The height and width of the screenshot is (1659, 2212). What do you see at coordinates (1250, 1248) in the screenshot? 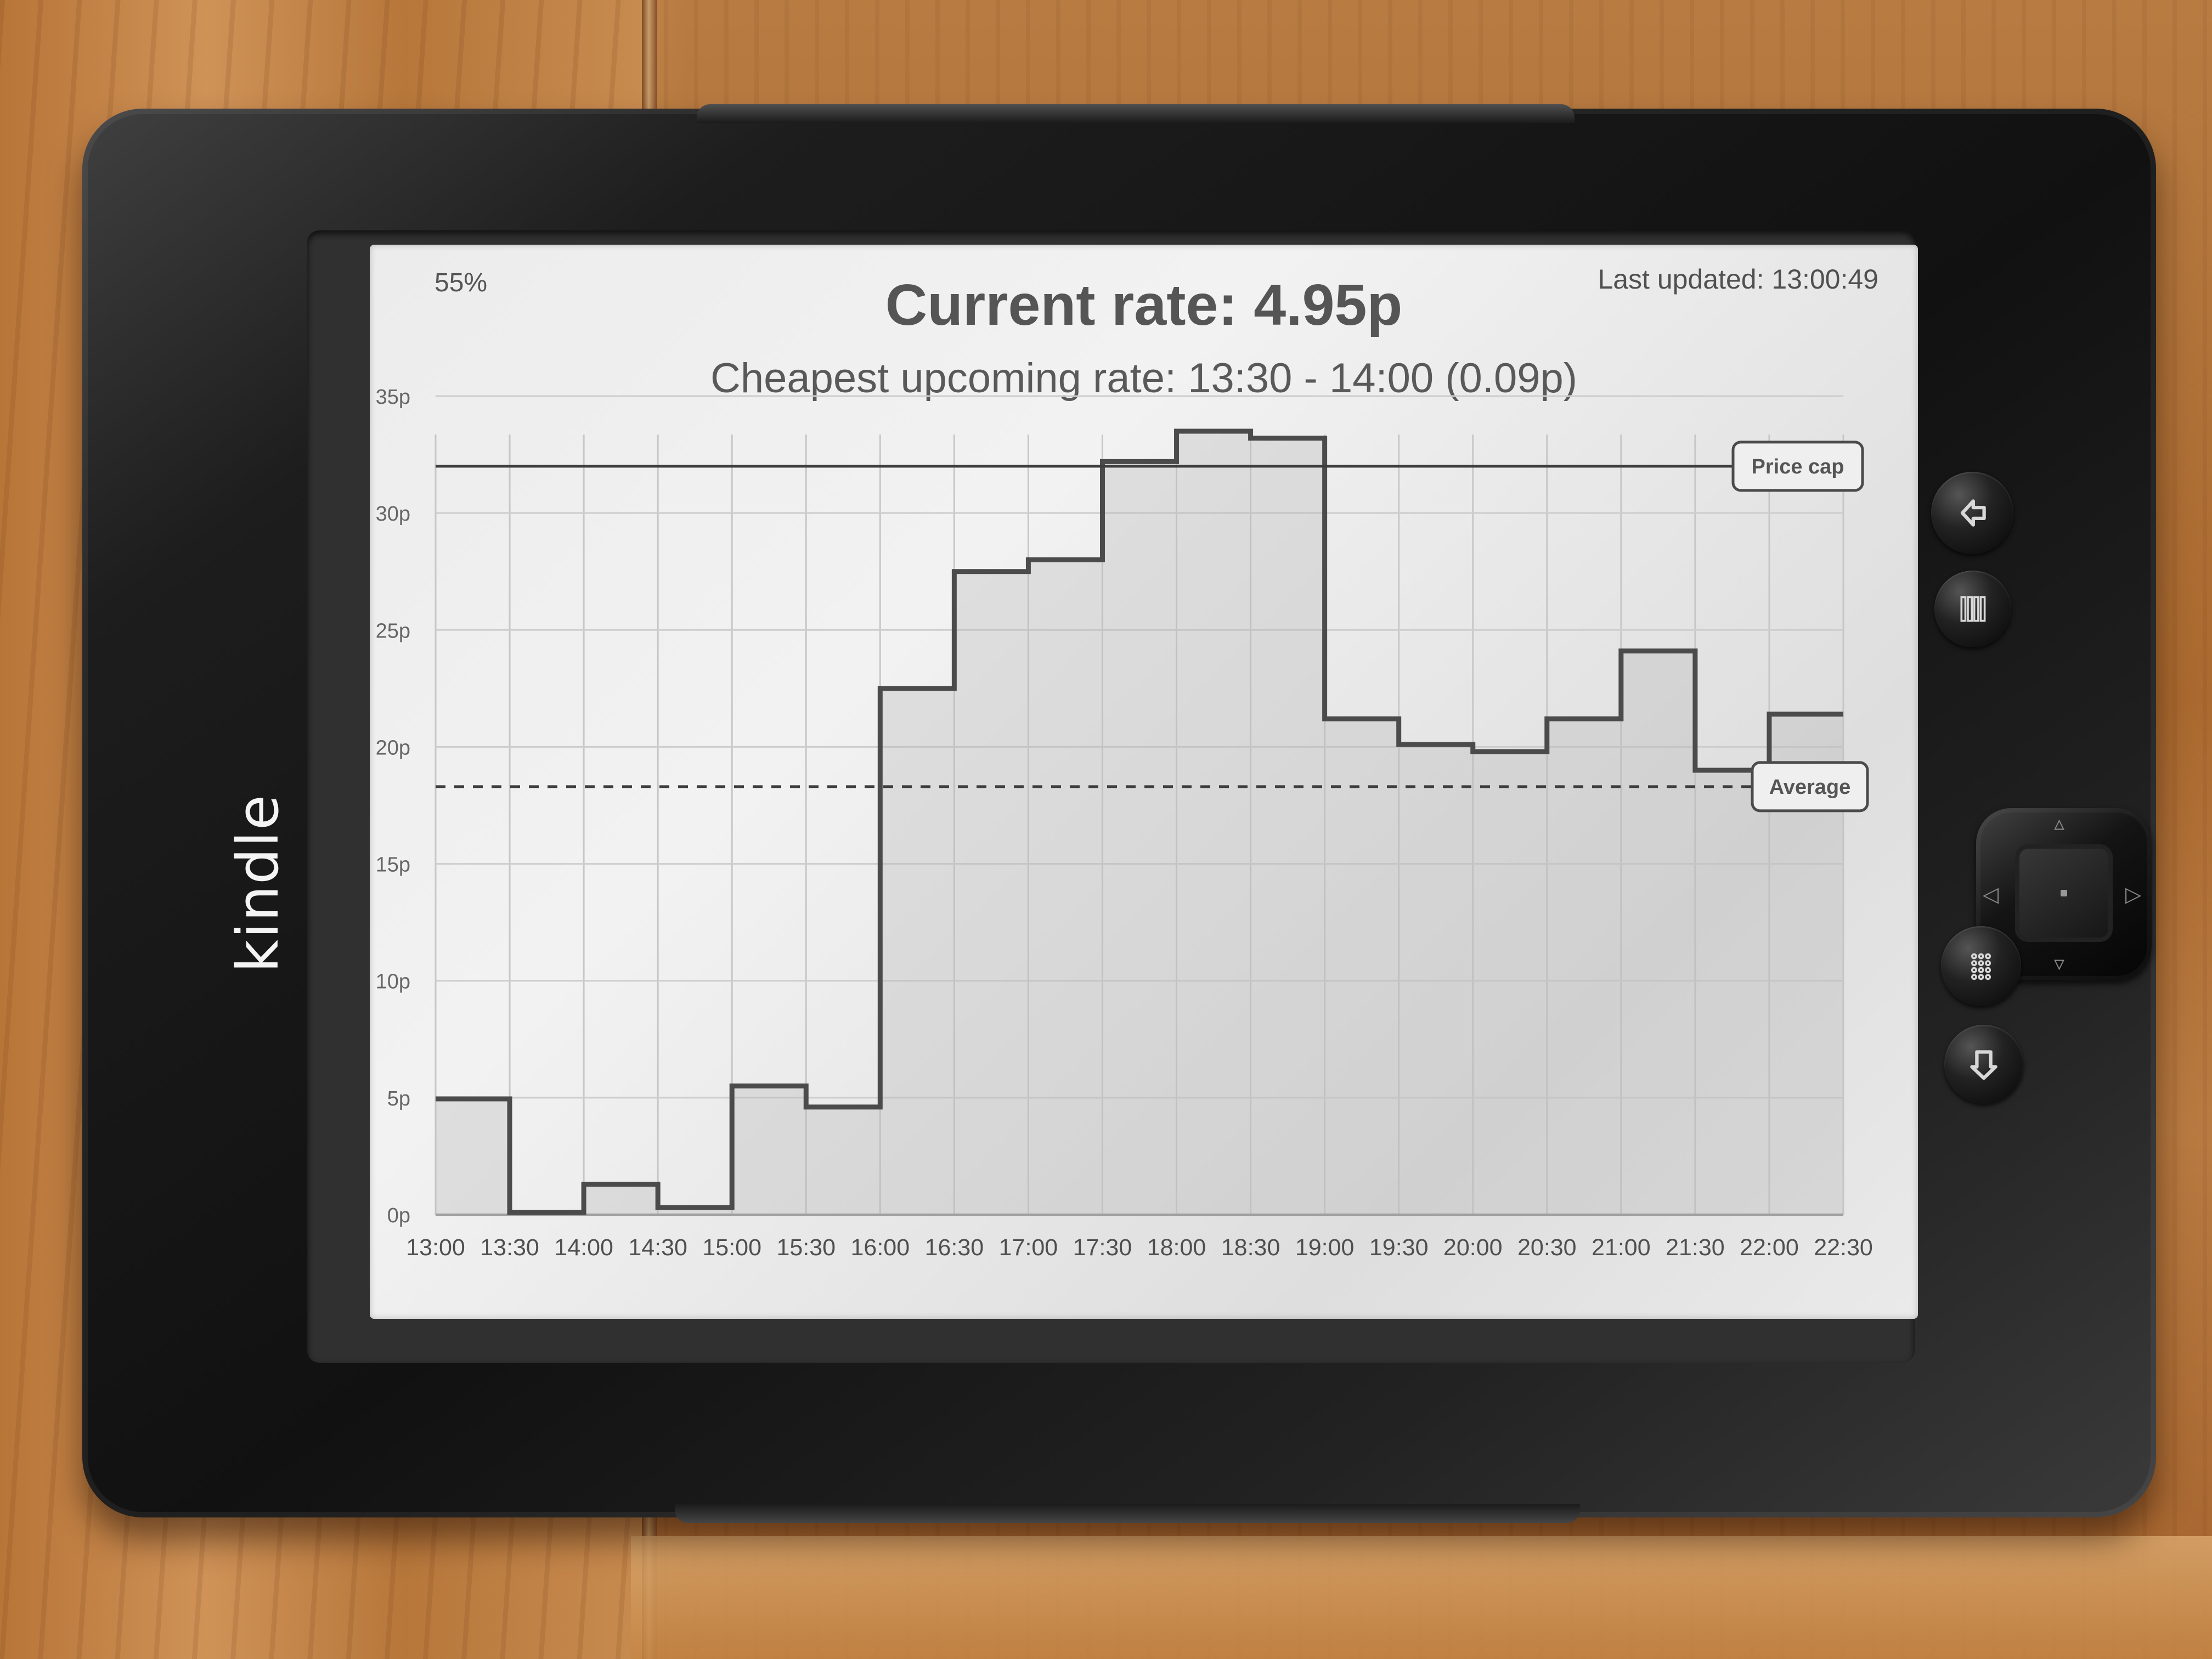
I see `x-tick-label: 18:30` at bounding box center [1250, 1248].